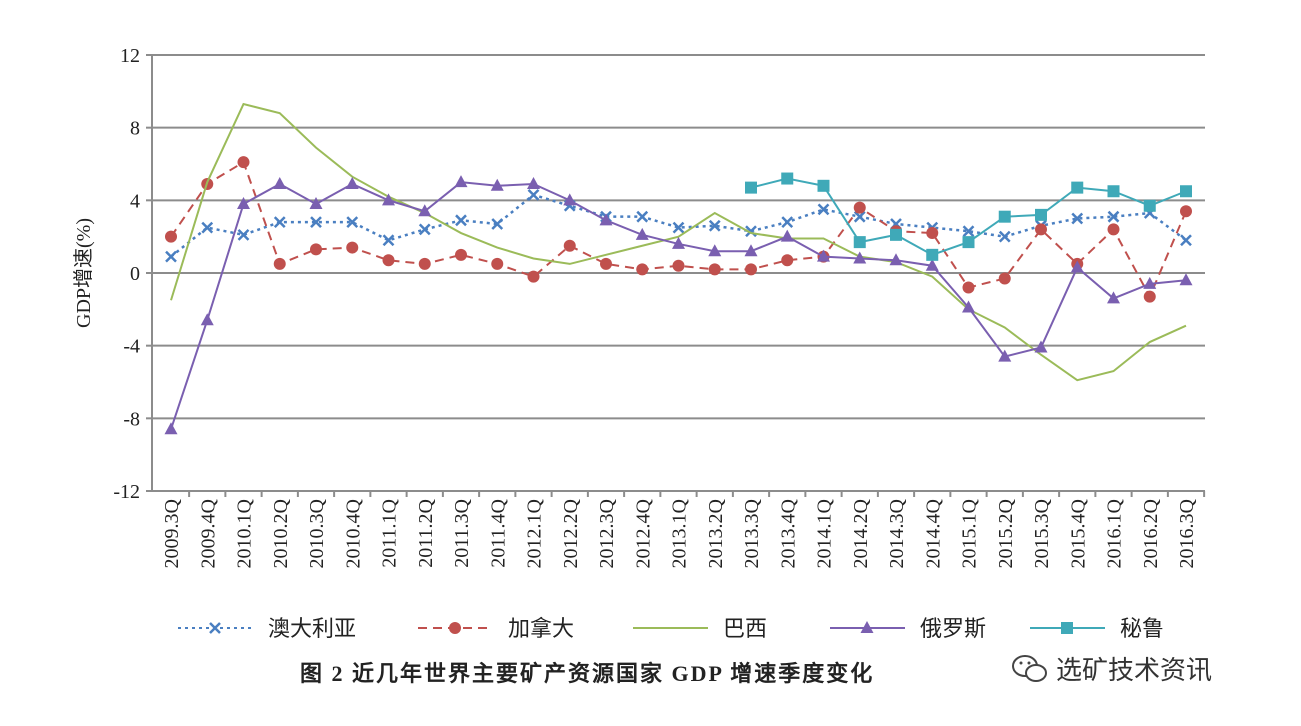  I want to click on figure-caption: 图 2 近几年世界主要矿产资源国家 GDP 增速季度变化, so click(587, 673).